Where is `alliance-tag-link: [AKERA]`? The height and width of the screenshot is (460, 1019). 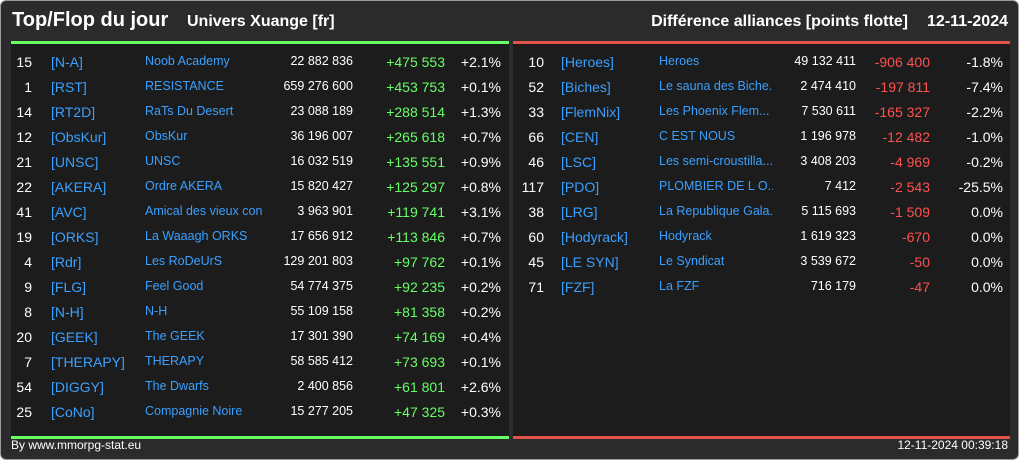 alliance-tag-link: [AKERA] is located at coordinates (79, 187).